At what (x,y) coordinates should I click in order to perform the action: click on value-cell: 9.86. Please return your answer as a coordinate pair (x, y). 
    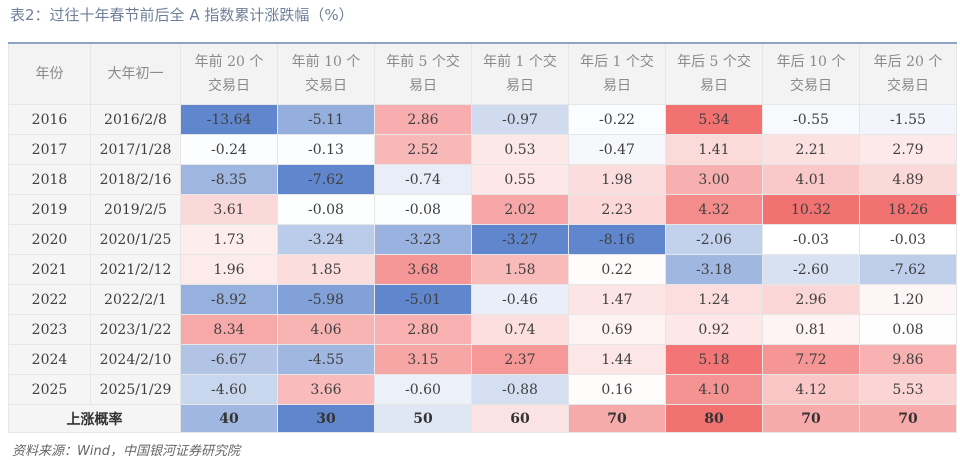
    Looking at the image, I should click on (908, 359).